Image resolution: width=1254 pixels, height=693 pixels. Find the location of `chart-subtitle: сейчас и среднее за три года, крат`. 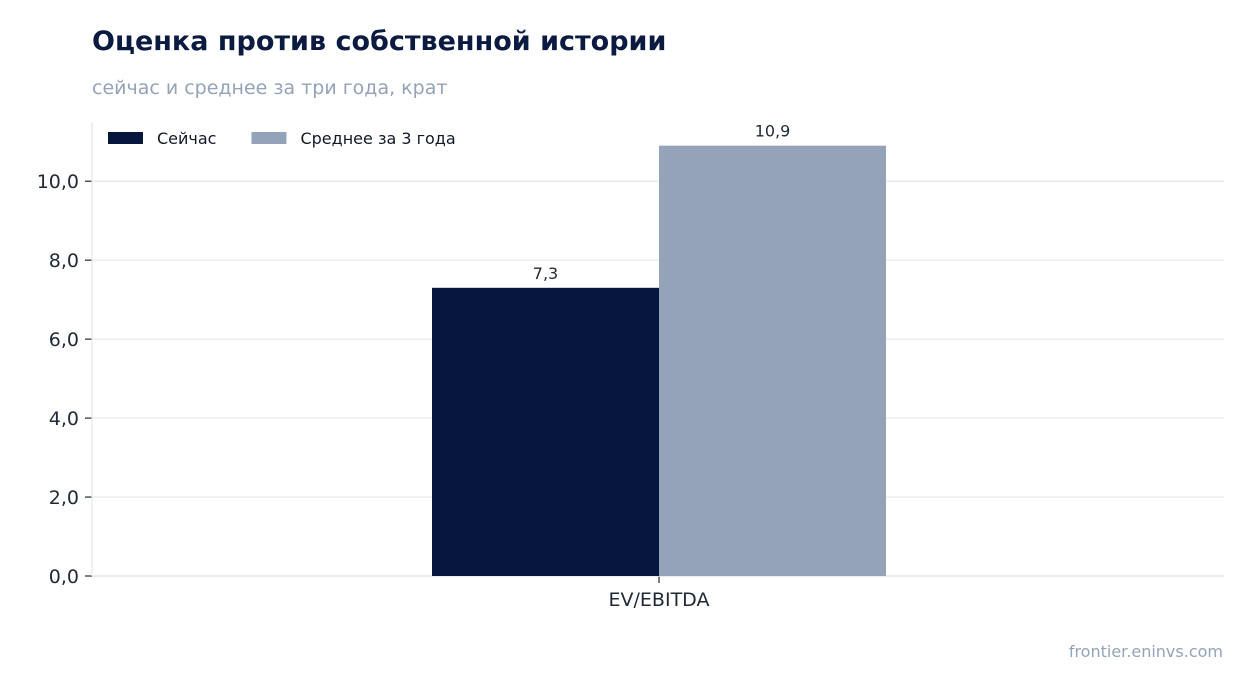

chart-subtitle: сейчас и среднее за три года, крат is located at coordinates (270, 88).